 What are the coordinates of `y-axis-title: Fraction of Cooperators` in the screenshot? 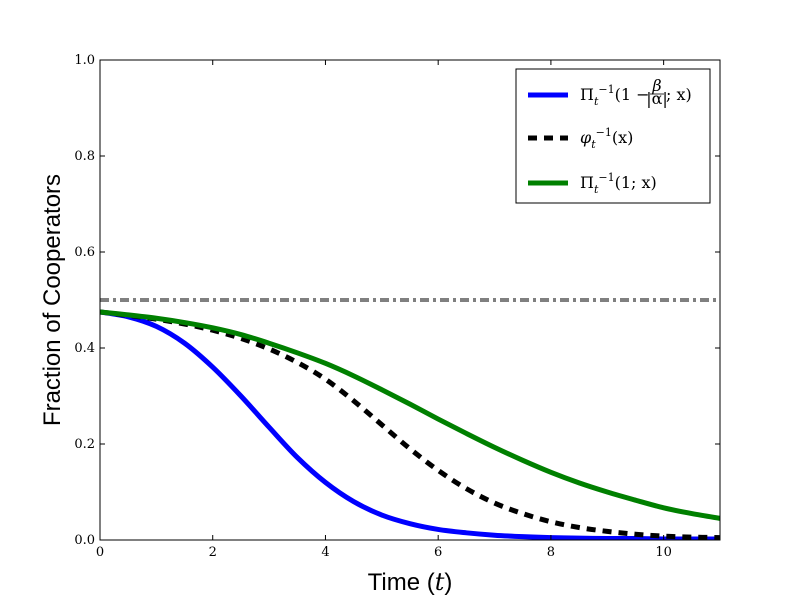 It's located at (52, 300).